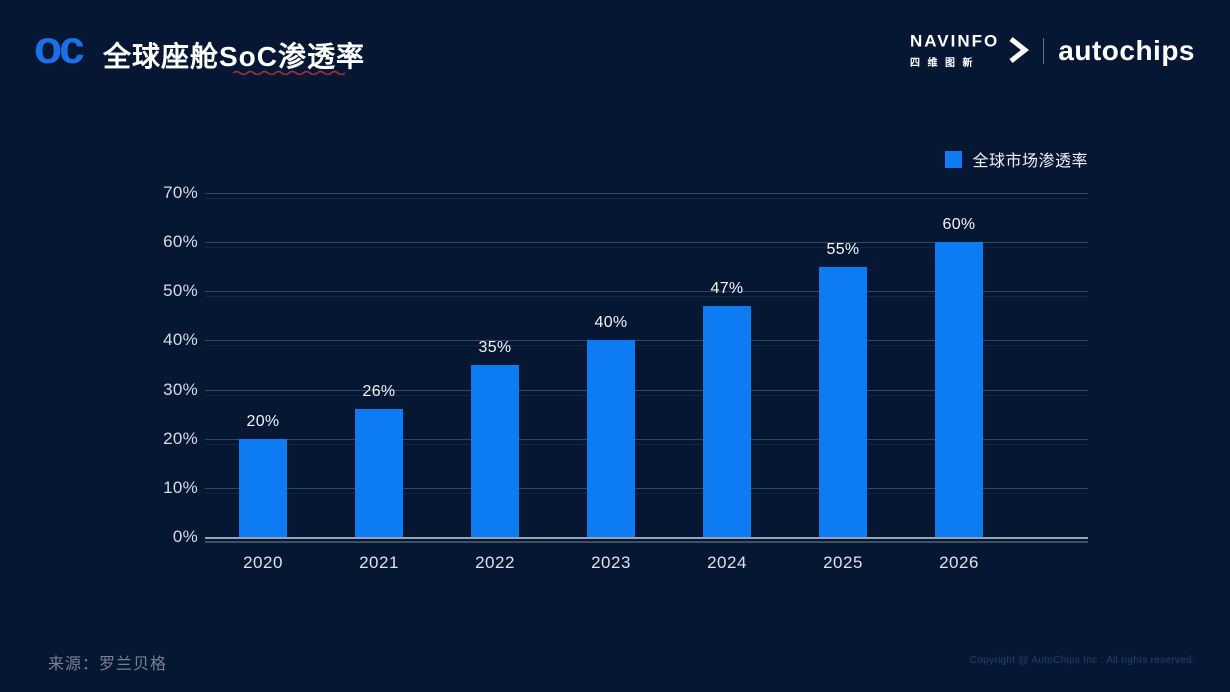  I want to click on bar-value-label-2021: 26%, so click(379, 392).